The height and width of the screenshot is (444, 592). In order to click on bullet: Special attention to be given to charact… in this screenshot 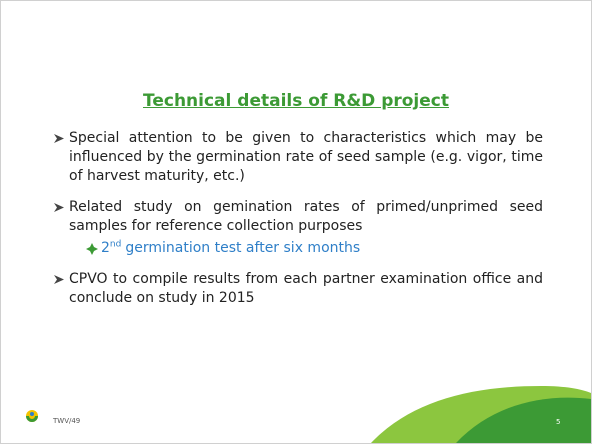, I will do `click(298, 157)`.